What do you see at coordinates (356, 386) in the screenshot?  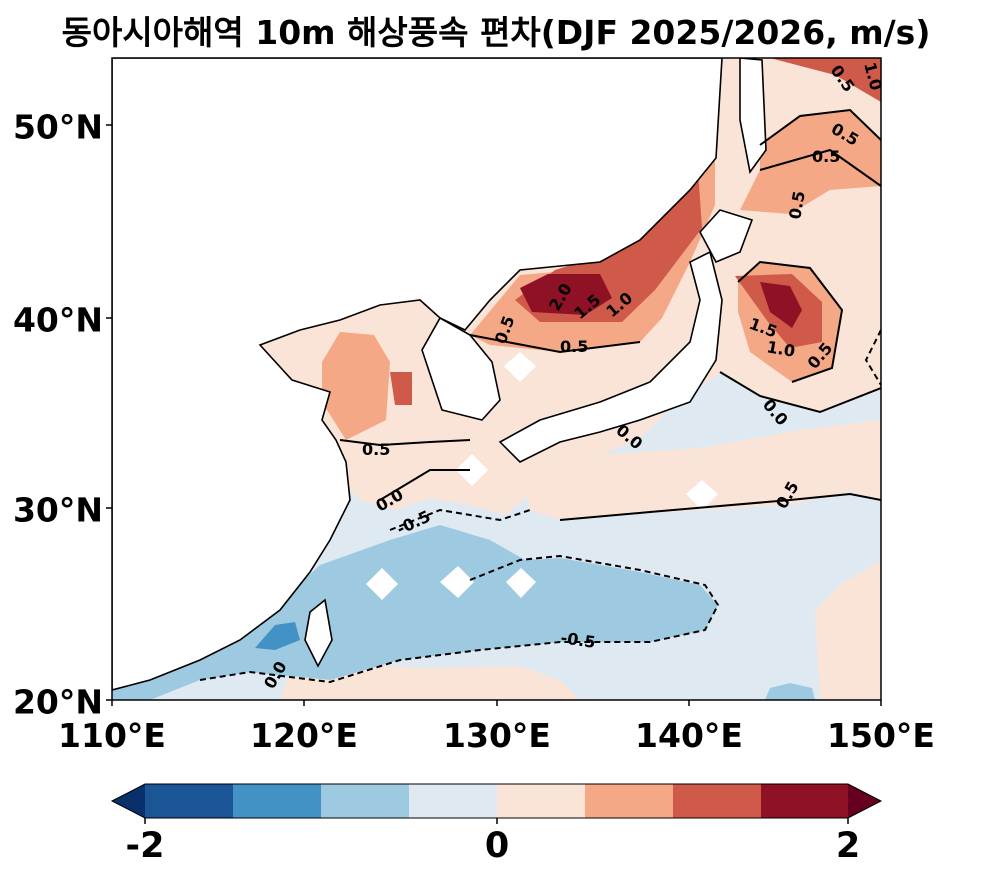 I see `anomaly-field-0.5-yellow-sea` at bounding box center [356, 386].